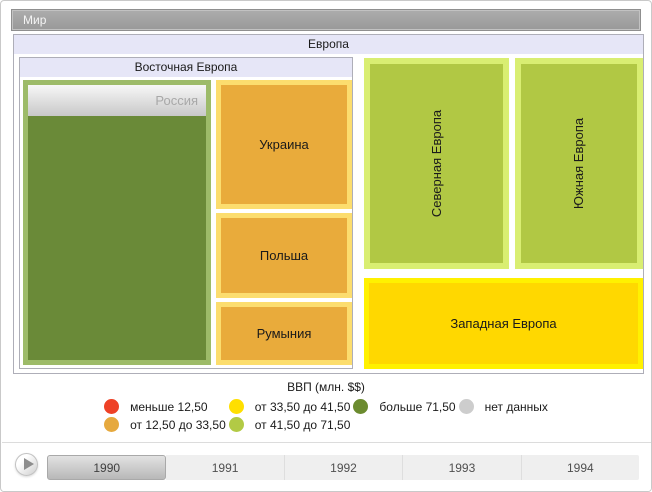  I want to click on tile-northern-europe: Северная Европа, so click(436, 163).